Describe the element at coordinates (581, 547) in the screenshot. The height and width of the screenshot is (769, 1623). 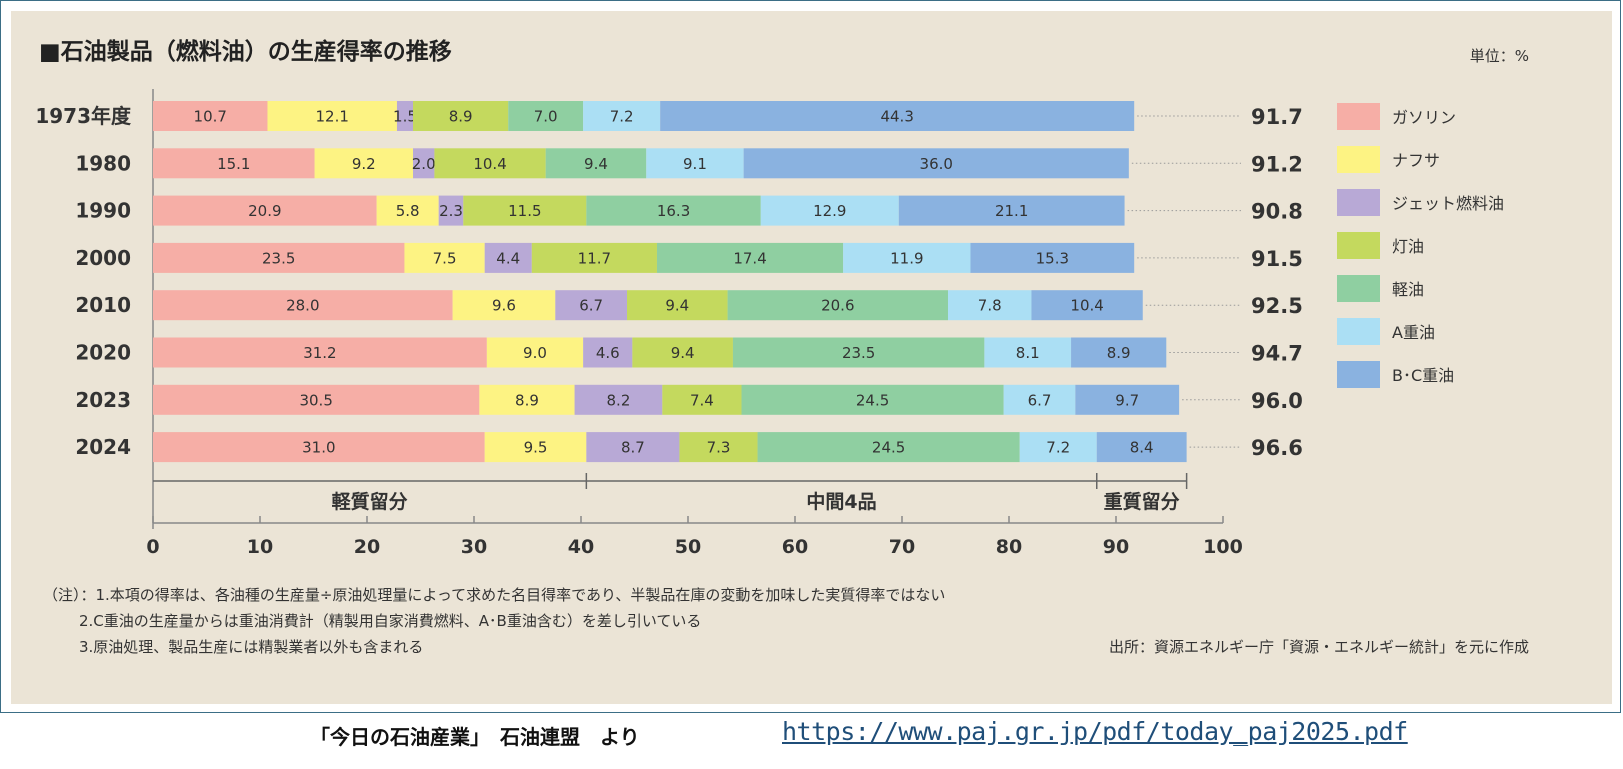
I see `x-tick-label: 40` at that location.